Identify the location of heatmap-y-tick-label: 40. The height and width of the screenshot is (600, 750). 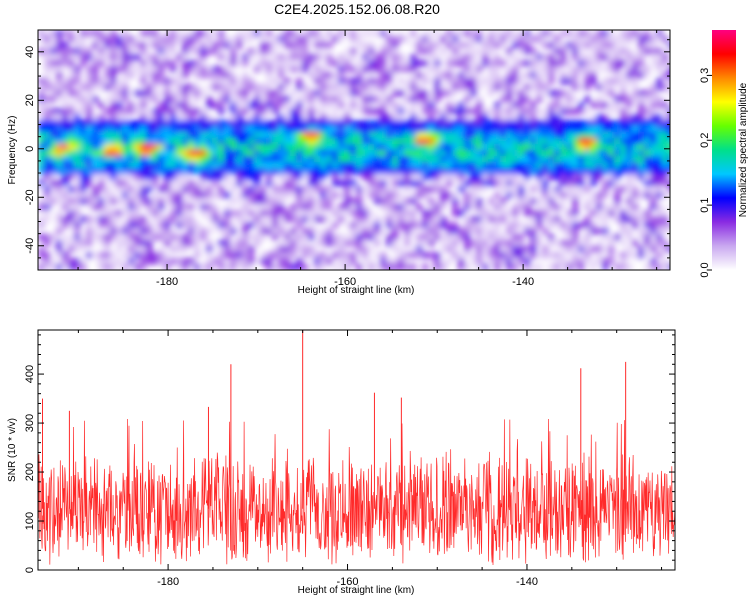
(30, 52).